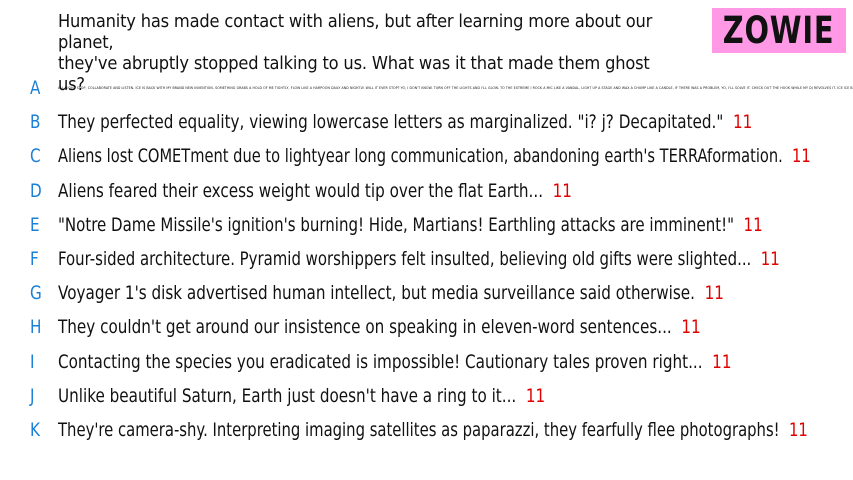 Image resolution: width=853 pixels, height=480 pixels. Describe the element at coordinates (36, 190) in the screenshot. I see `answer-letter: D` at that location.